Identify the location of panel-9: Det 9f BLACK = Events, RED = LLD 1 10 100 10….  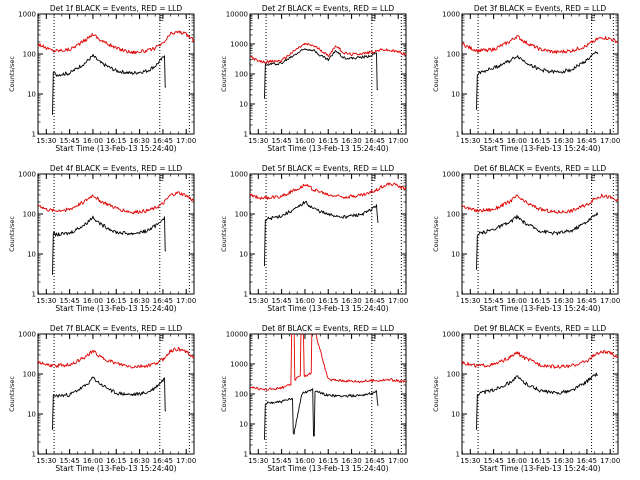
(526, 398).